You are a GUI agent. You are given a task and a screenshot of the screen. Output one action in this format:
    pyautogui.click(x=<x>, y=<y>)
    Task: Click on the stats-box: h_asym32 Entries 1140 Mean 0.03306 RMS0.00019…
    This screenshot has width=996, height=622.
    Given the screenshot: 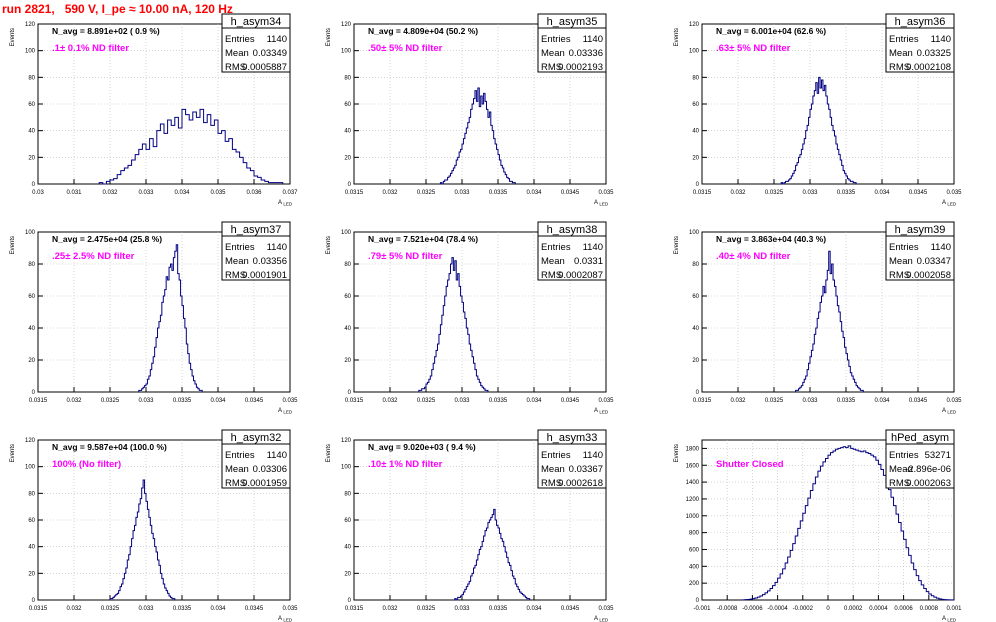 What is the action you would take?
    pyautogui.click(x=256, y=459)
    